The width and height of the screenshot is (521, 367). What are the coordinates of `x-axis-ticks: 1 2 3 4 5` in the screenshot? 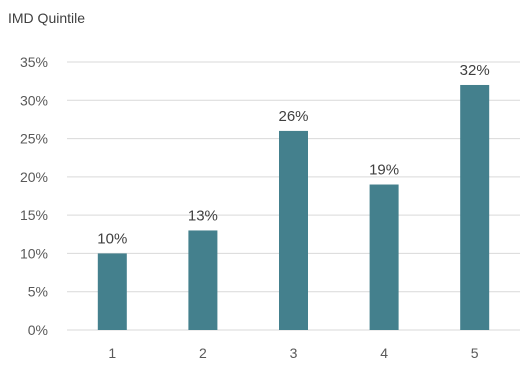 It's located at (293, 353).